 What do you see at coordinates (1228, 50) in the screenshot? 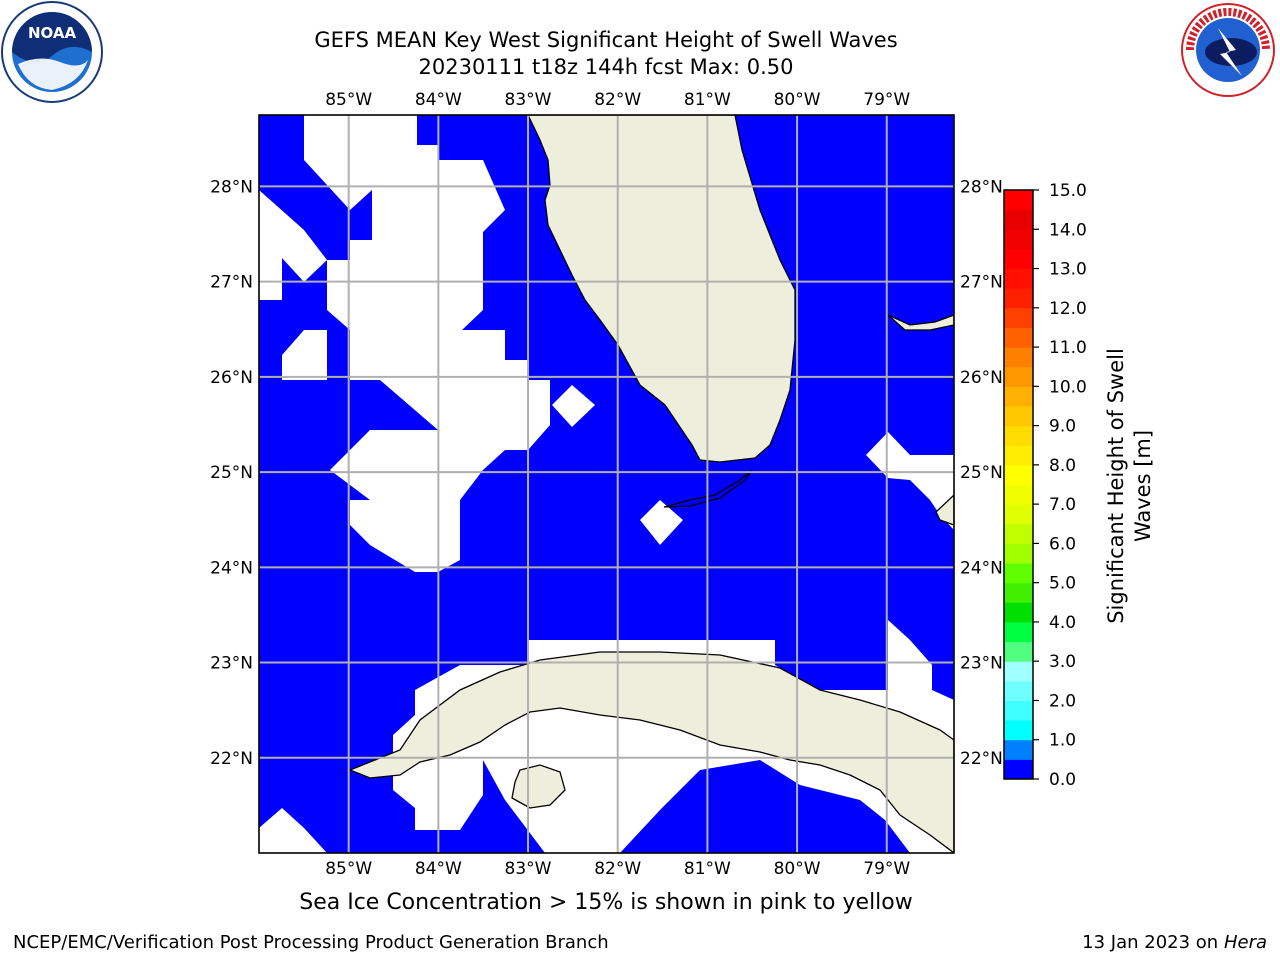
I see `nws-logo` at bounding box center [1228, 50].